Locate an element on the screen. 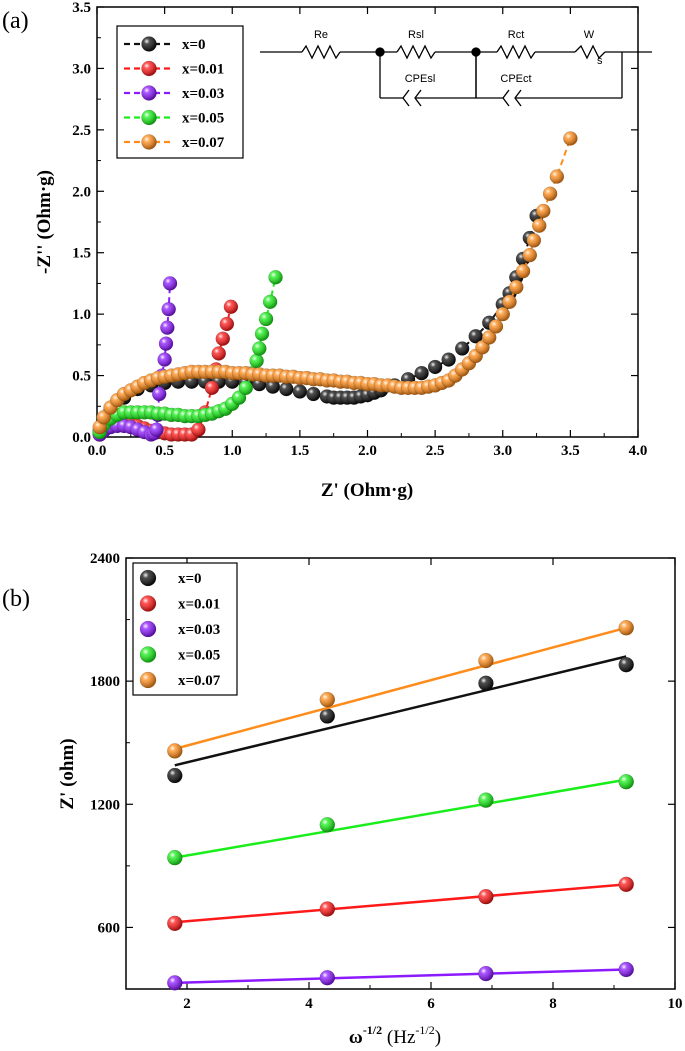 The height and width of the screenshot is (1051, 685). plot-a-ylabel: -Z'' (Ohm·g) is located at coordinates (44, 222).